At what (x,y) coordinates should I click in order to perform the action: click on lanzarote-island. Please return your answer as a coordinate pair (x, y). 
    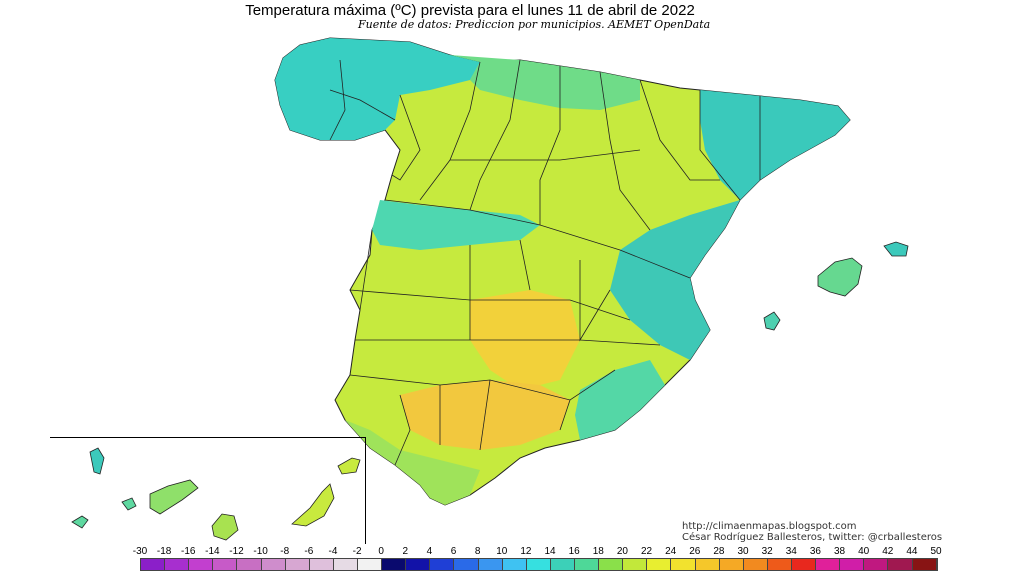
    Looking at the image, I should click on (349, 466).